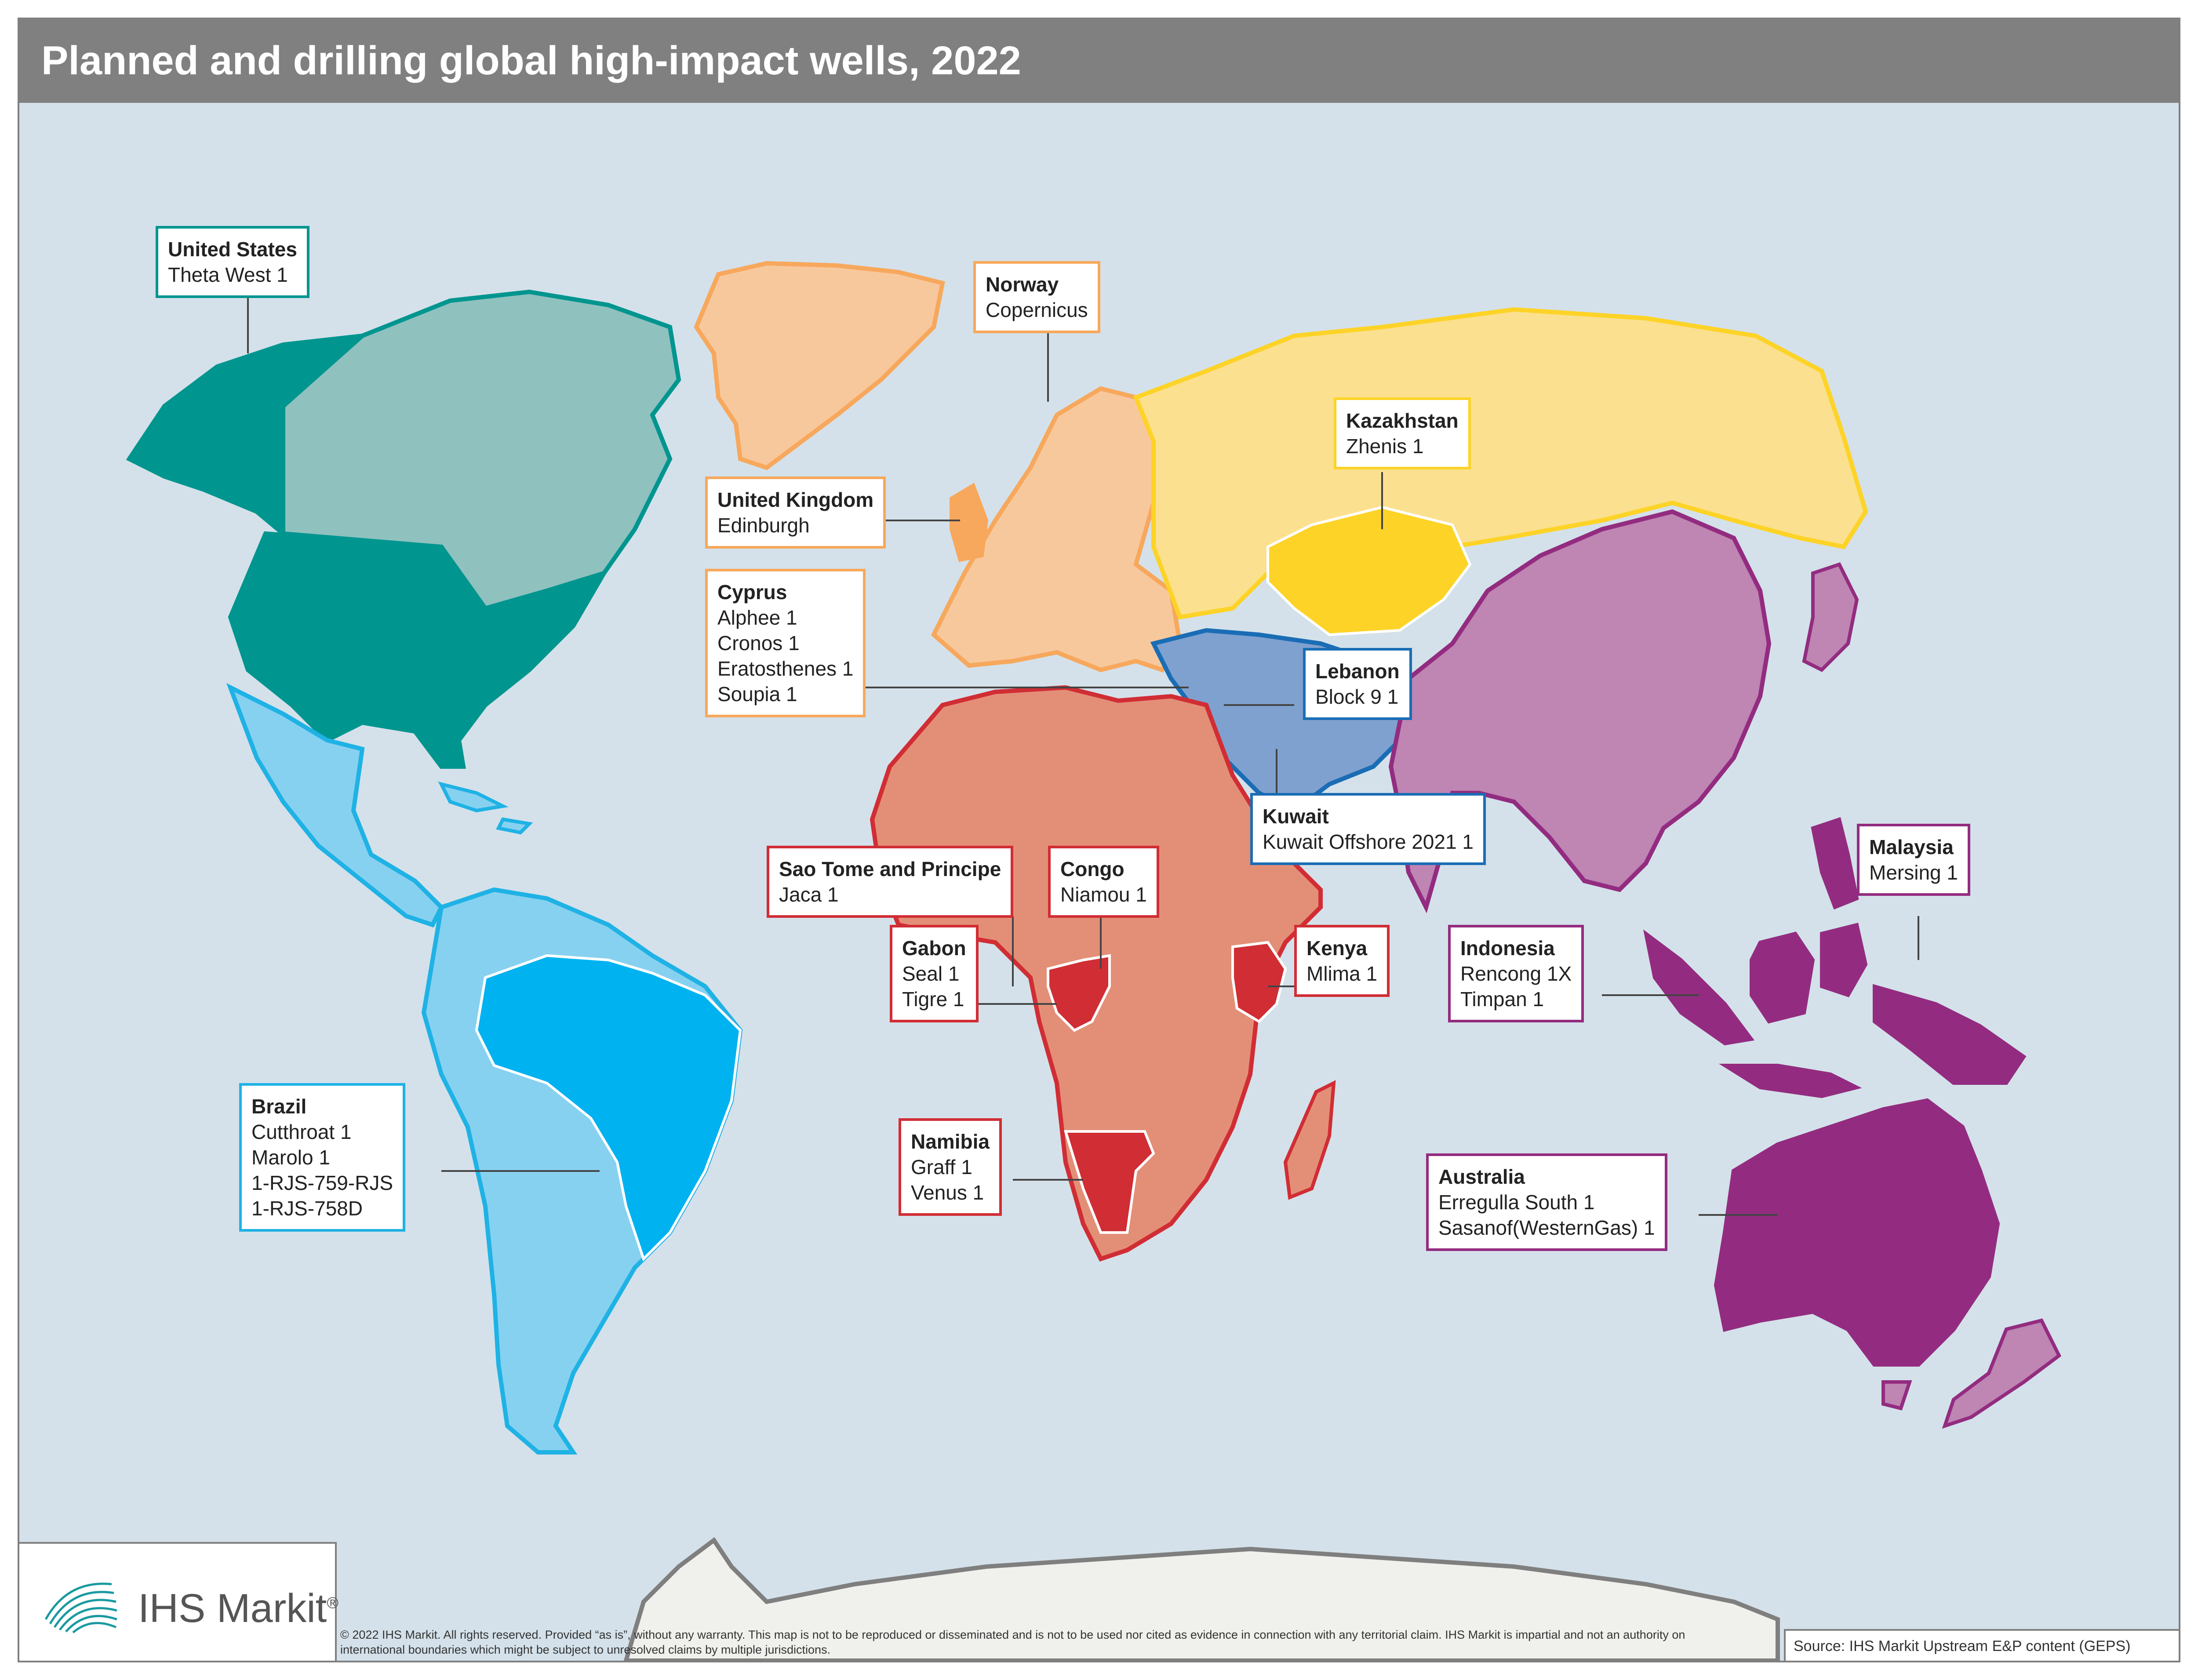  What do you see at coordinates (1481, 1176) in the screenshot?
I see `label-country: Australia` at bounding box center [1481, 1176].